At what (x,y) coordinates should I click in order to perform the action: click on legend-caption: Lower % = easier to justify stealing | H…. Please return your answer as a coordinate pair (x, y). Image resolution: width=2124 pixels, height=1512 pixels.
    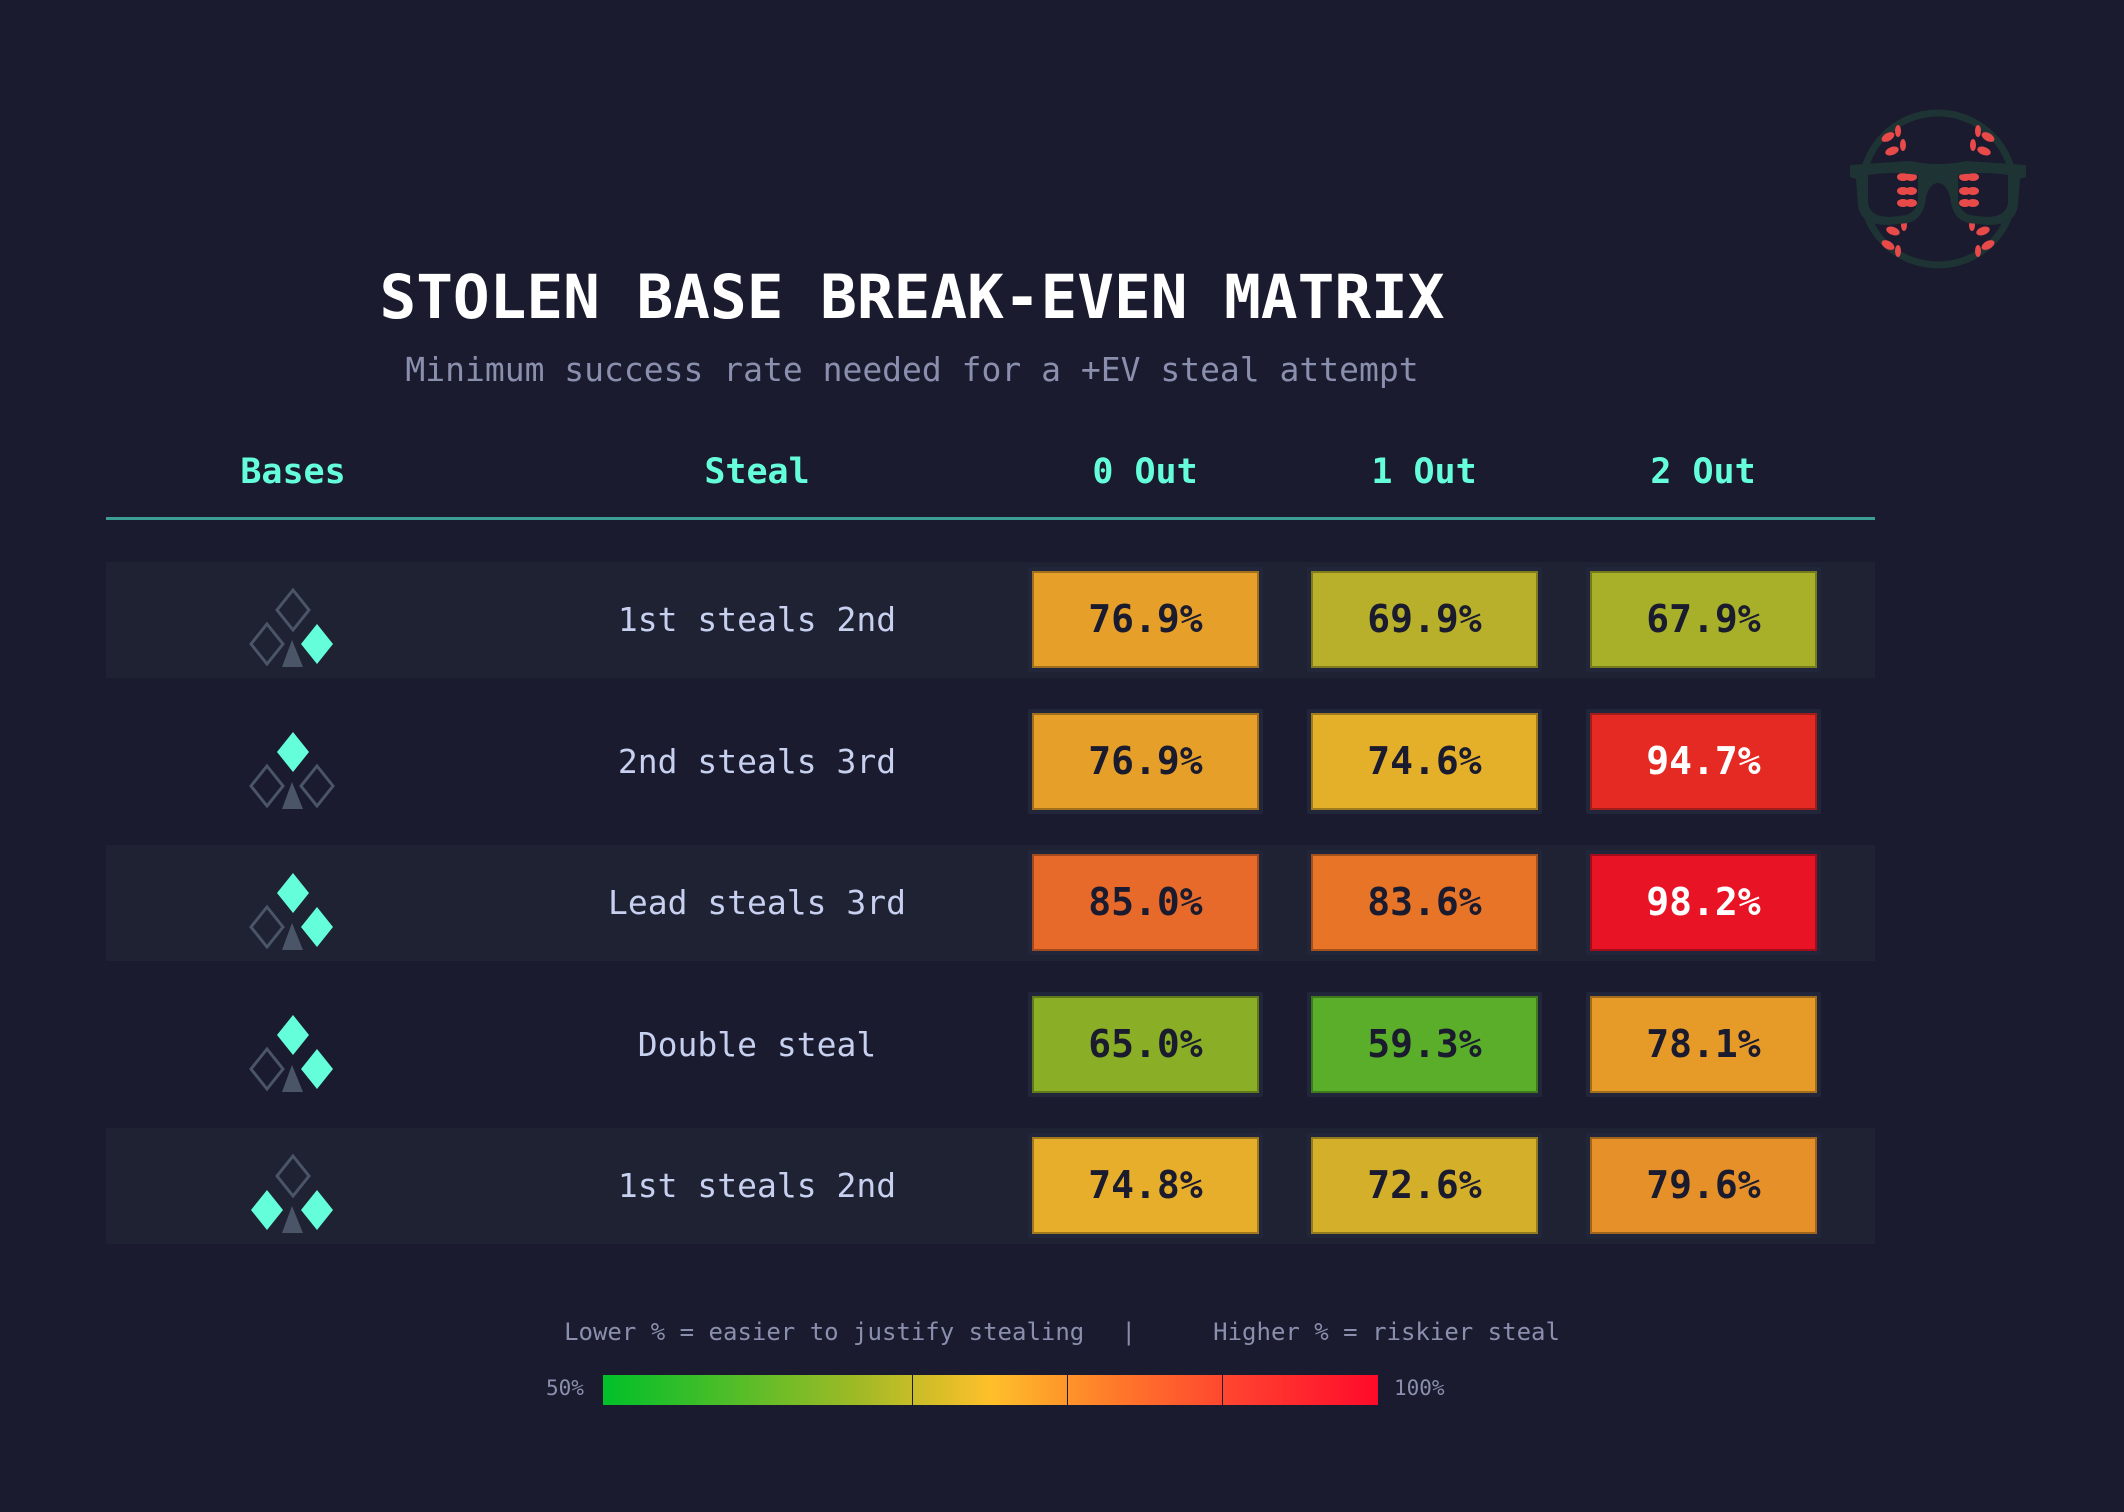
    Looking at the image, I should click on (1062, 1332).